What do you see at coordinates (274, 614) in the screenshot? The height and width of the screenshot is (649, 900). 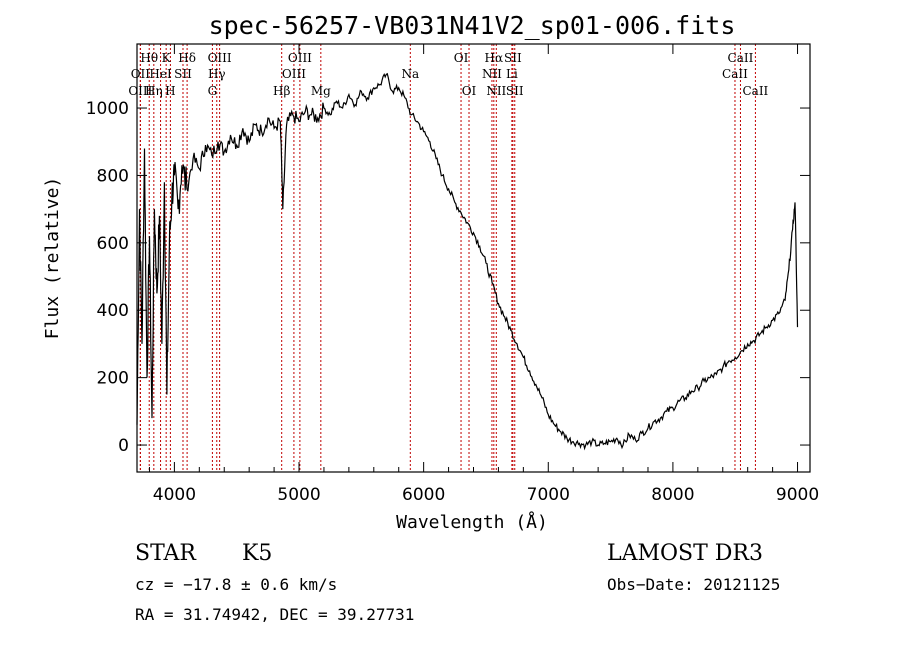 I see `coords-text: RA = 31.74942, DEC = 39.27731` at bounding box center [274, 614].